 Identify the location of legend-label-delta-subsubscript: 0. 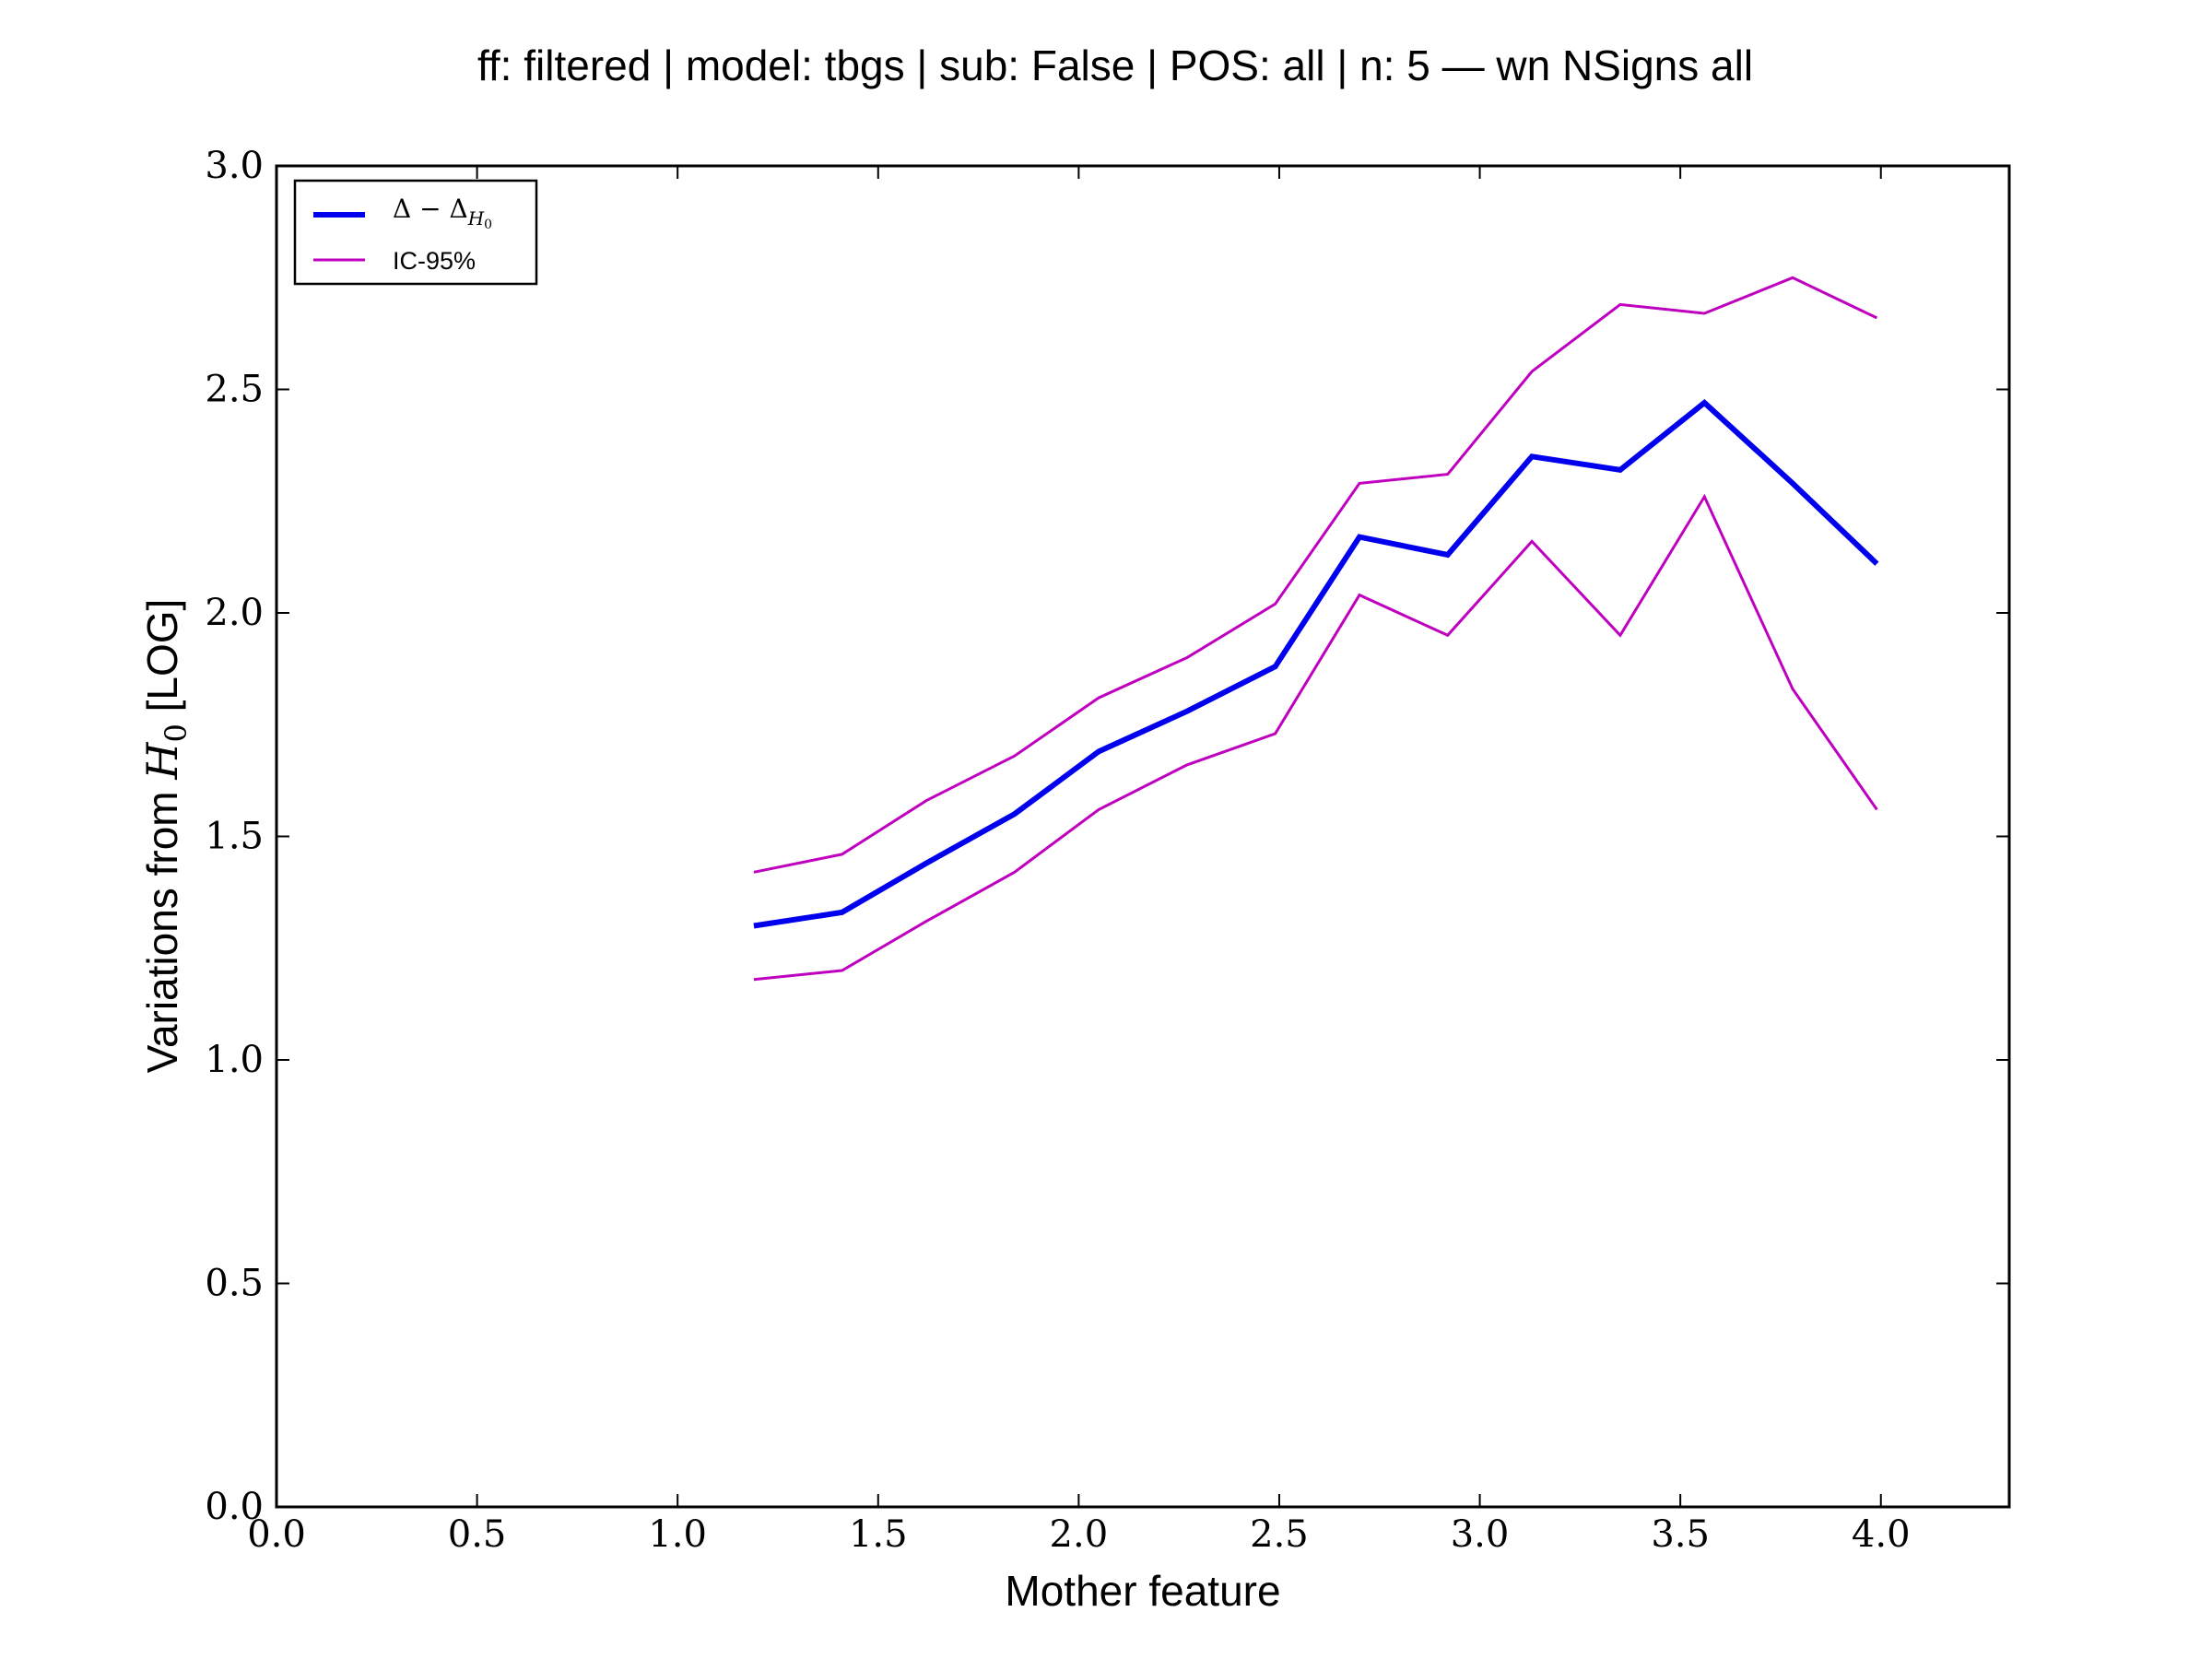
(488, 225).